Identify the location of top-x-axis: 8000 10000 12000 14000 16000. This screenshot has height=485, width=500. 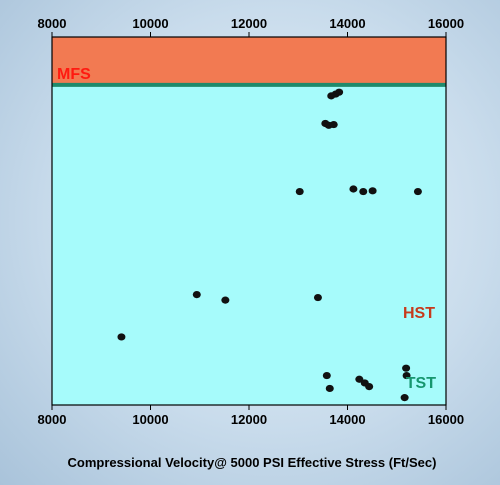
(251, 26).